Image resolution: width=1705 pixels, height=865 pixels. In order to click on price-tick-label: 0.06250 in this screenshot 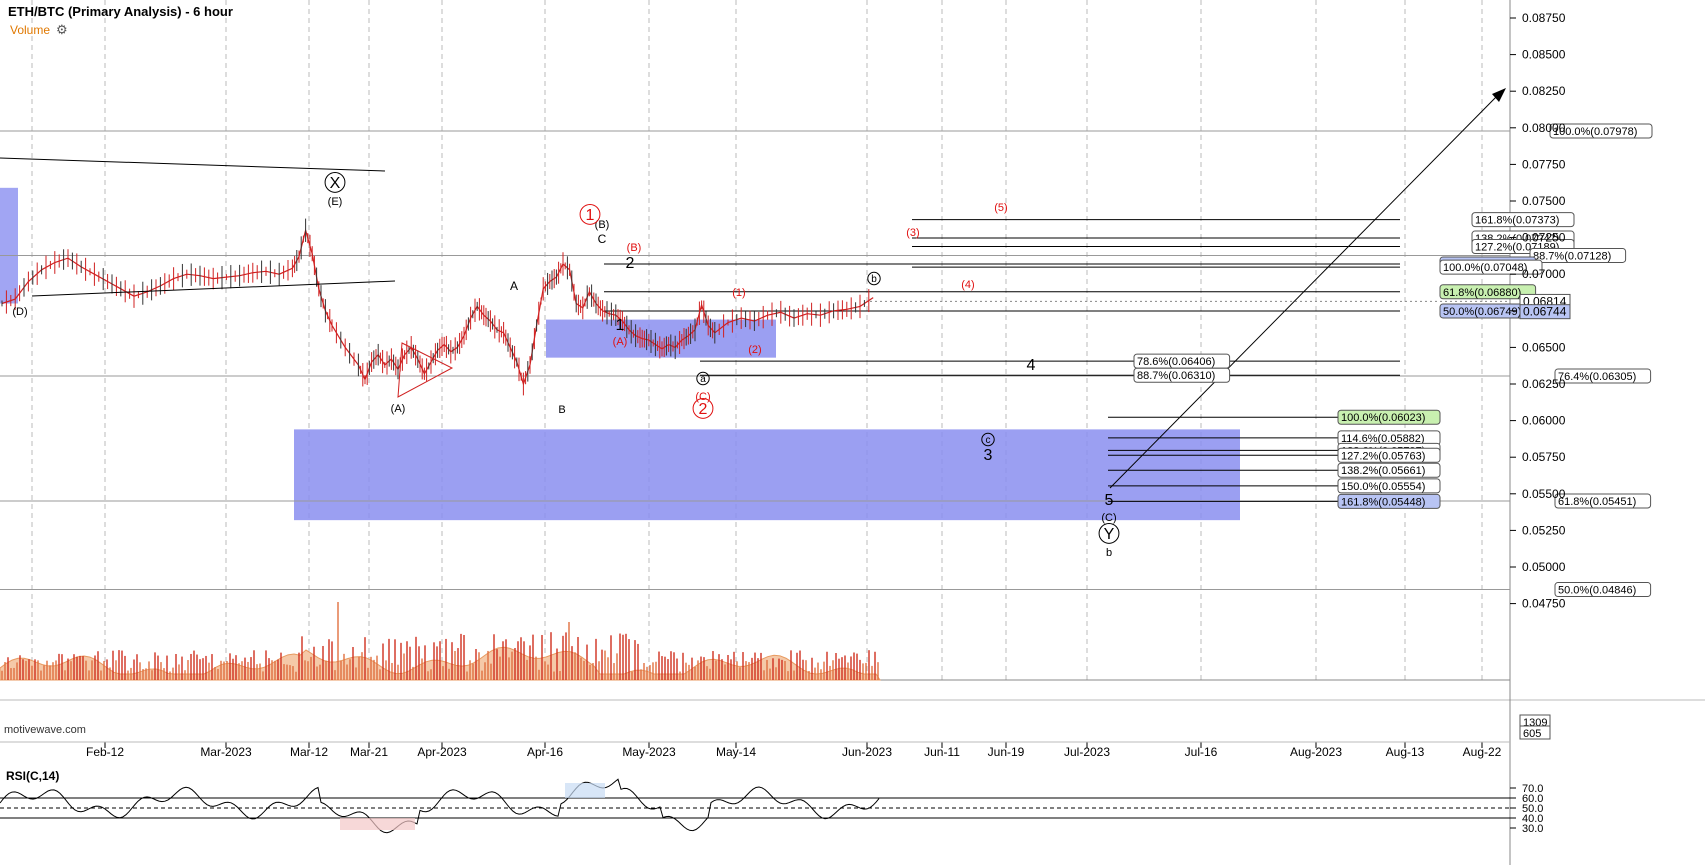, I will do `click(1544, 384)`.